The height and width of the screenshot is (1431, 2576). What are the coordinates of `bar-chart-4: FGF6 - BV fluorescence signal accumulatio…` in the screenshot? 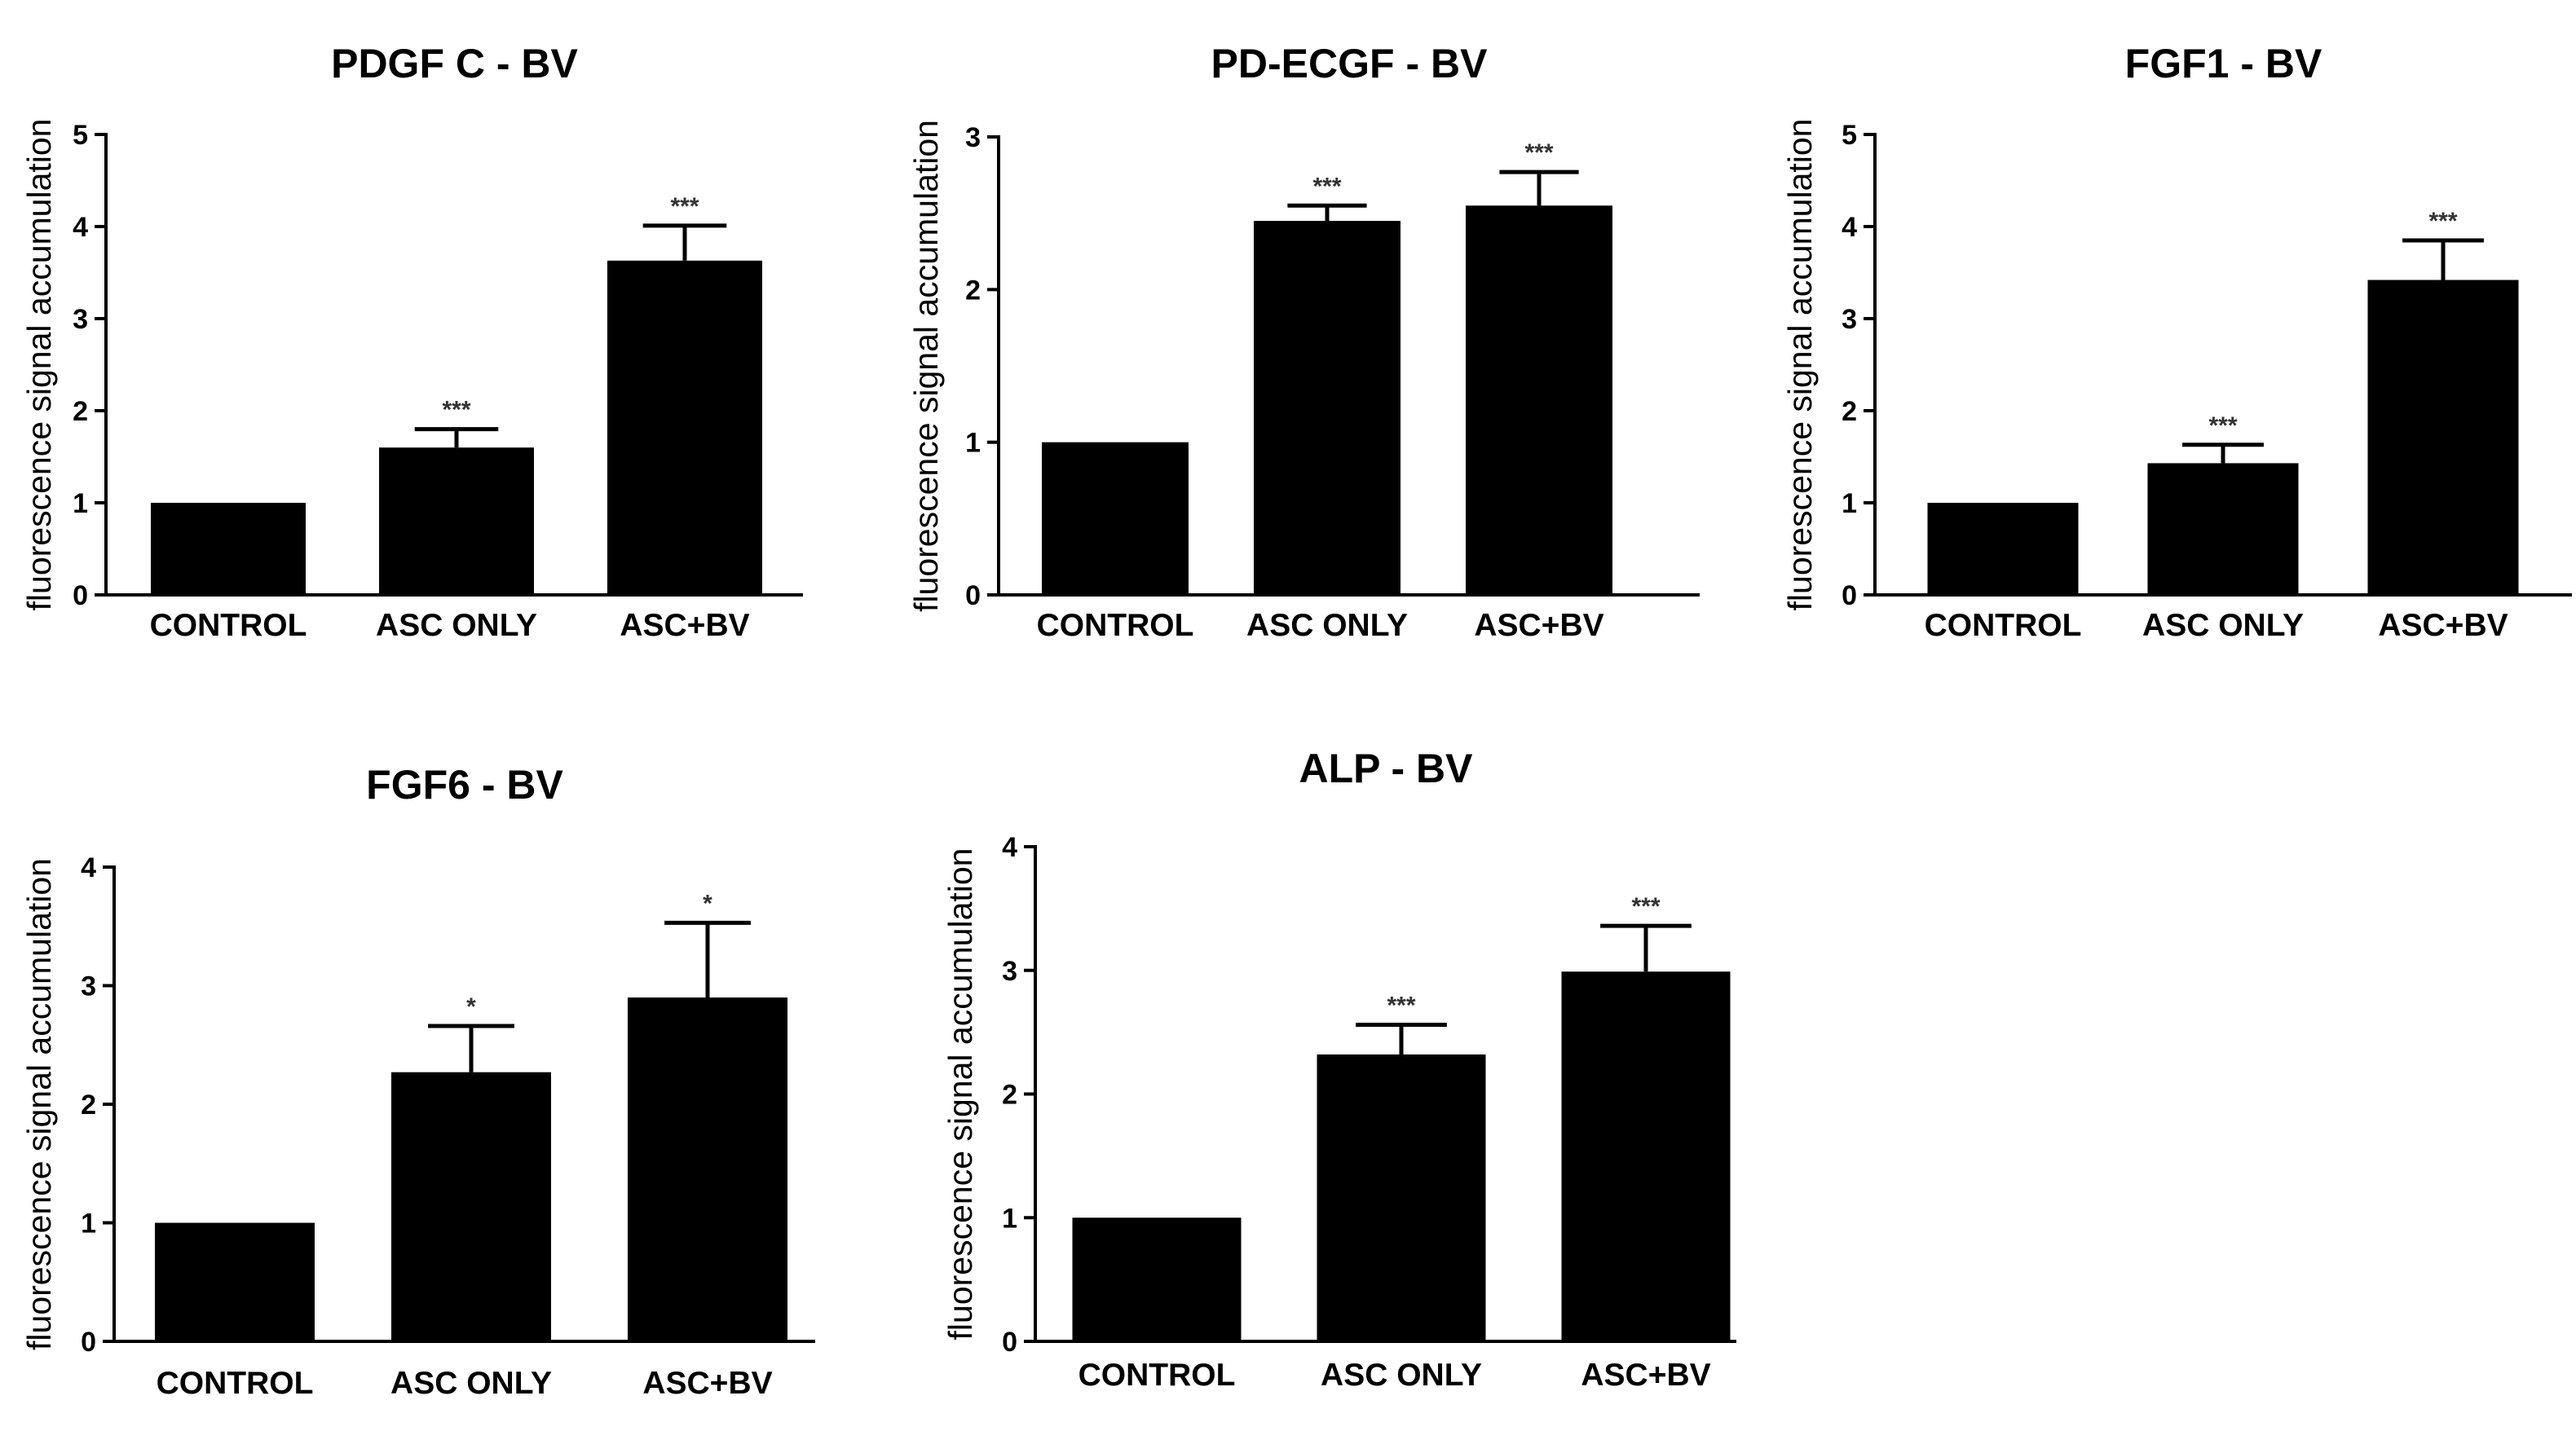 It's located at (417, 1081).